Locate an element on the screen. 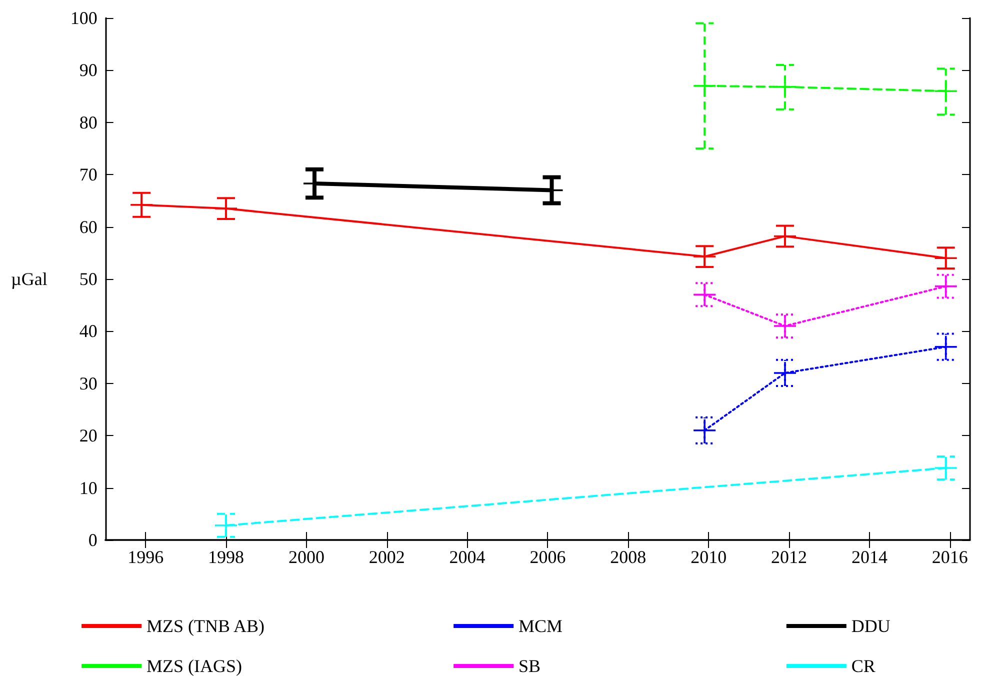 The height and width of the screenshot is (696, 995). x-tick-label: 1998 is located at coordinates (226, 557).